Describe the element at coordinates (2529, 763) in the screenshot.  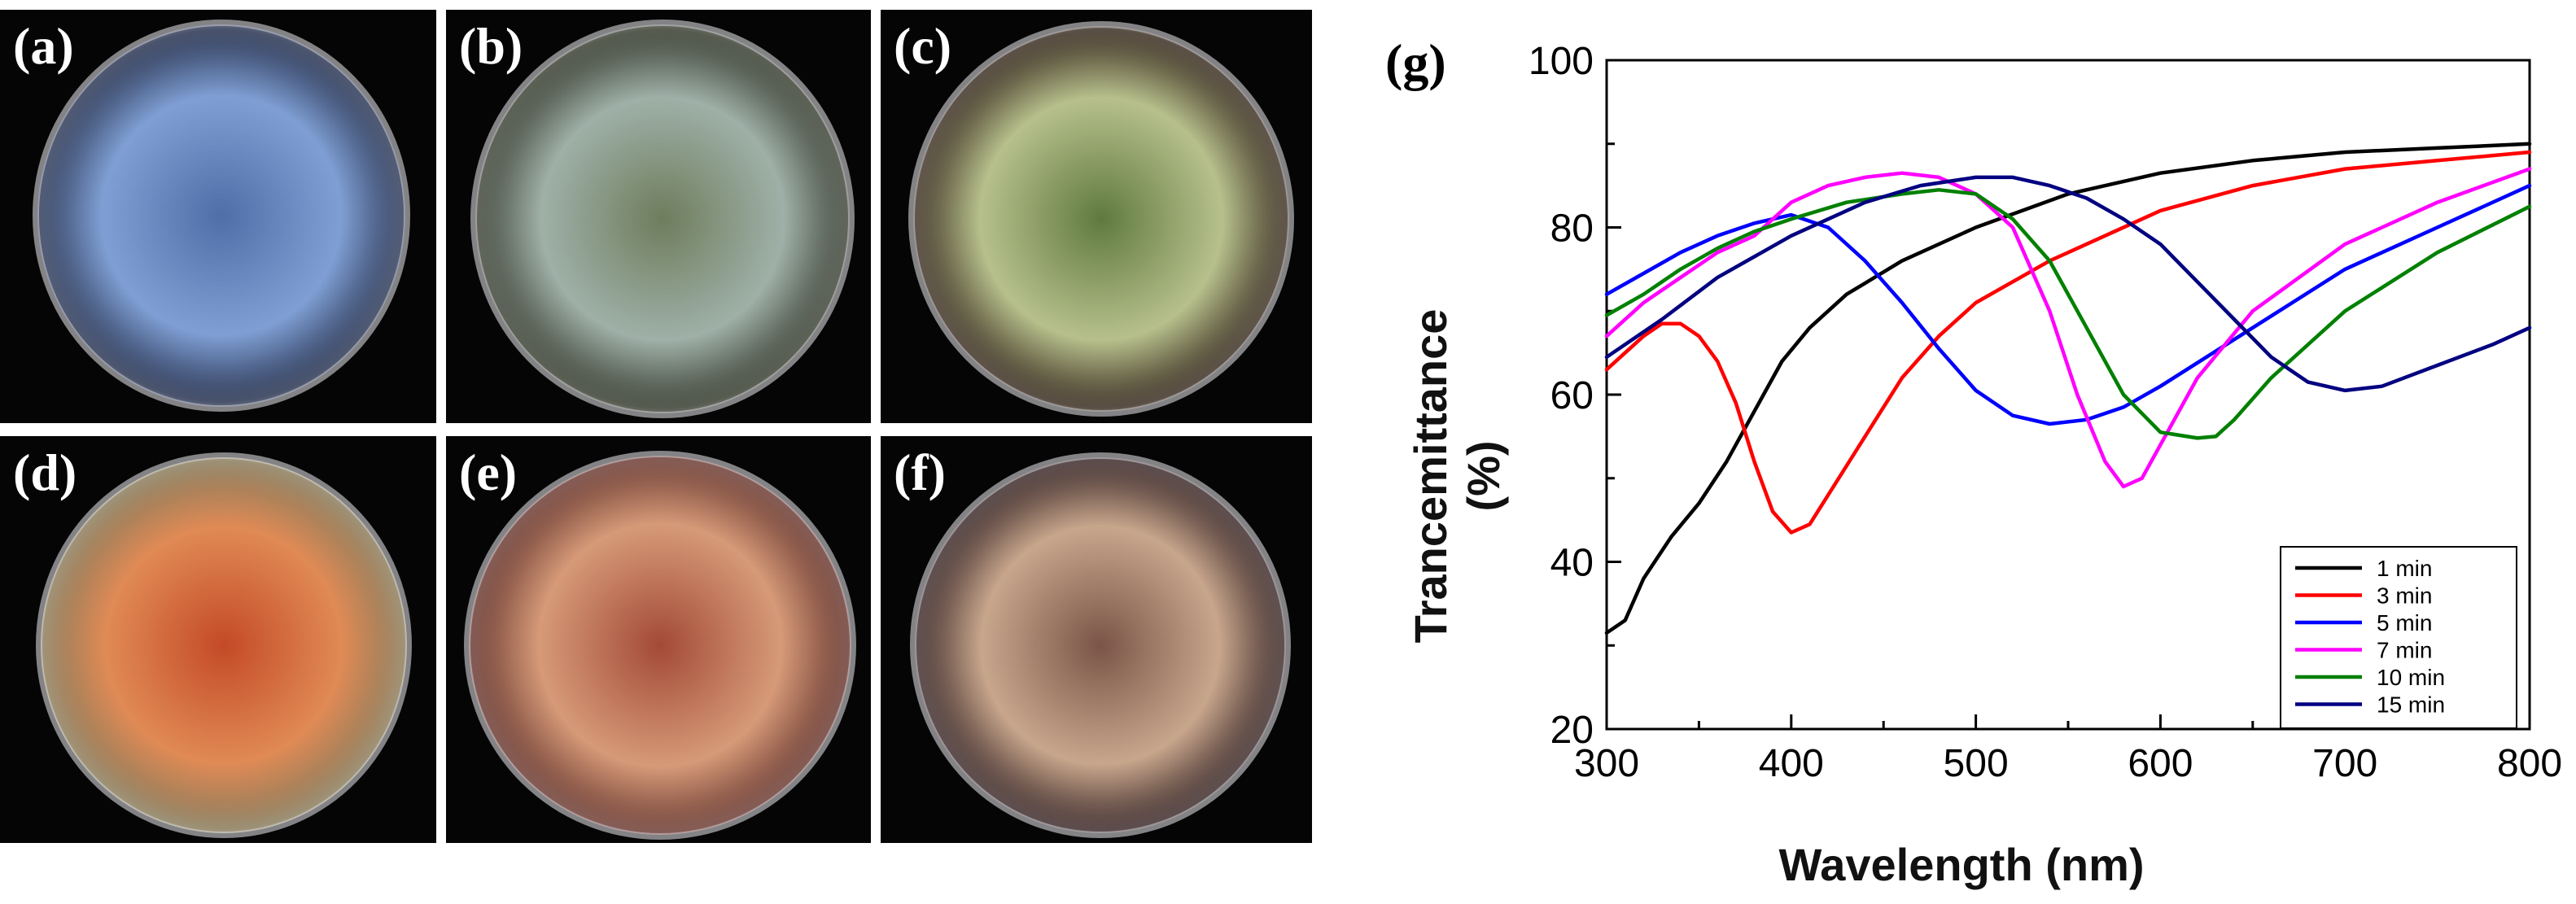
I see `x-tick-label: 800` at that location.